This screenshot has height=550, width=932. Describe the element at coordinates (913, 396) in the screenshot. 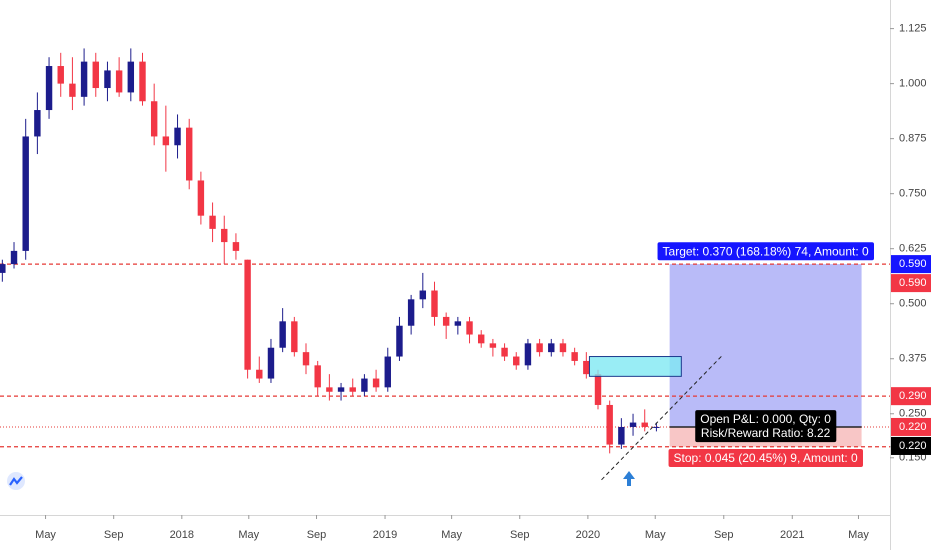

I see `price-tag-label: 0.290` at that location.